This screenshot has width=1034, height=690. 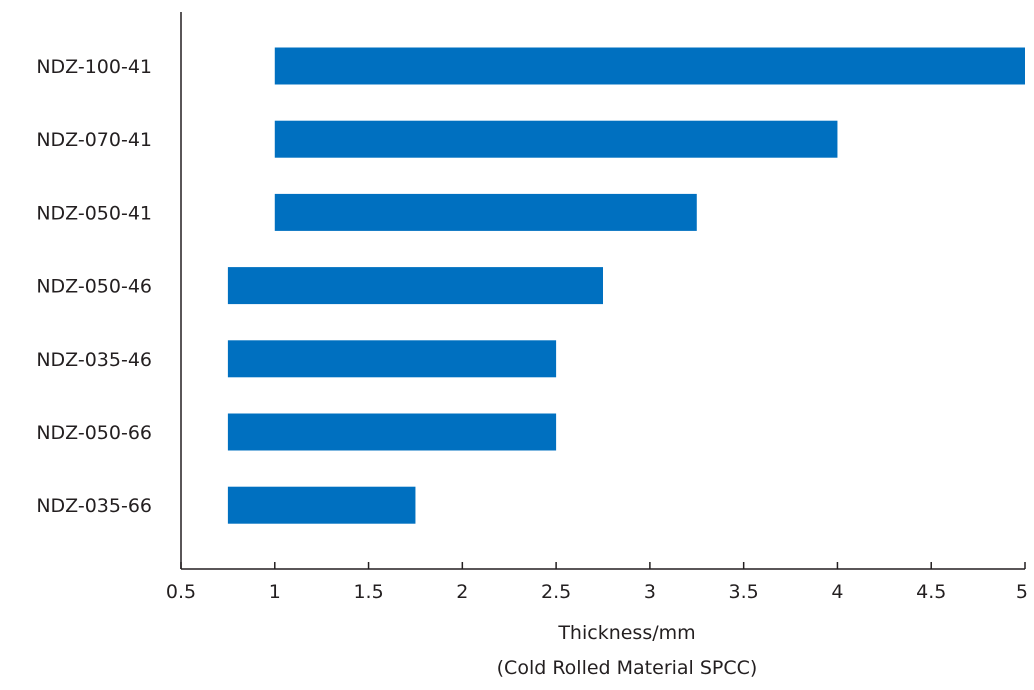 I want to click on x-tick-label: 3, so click(x=650, y=592).